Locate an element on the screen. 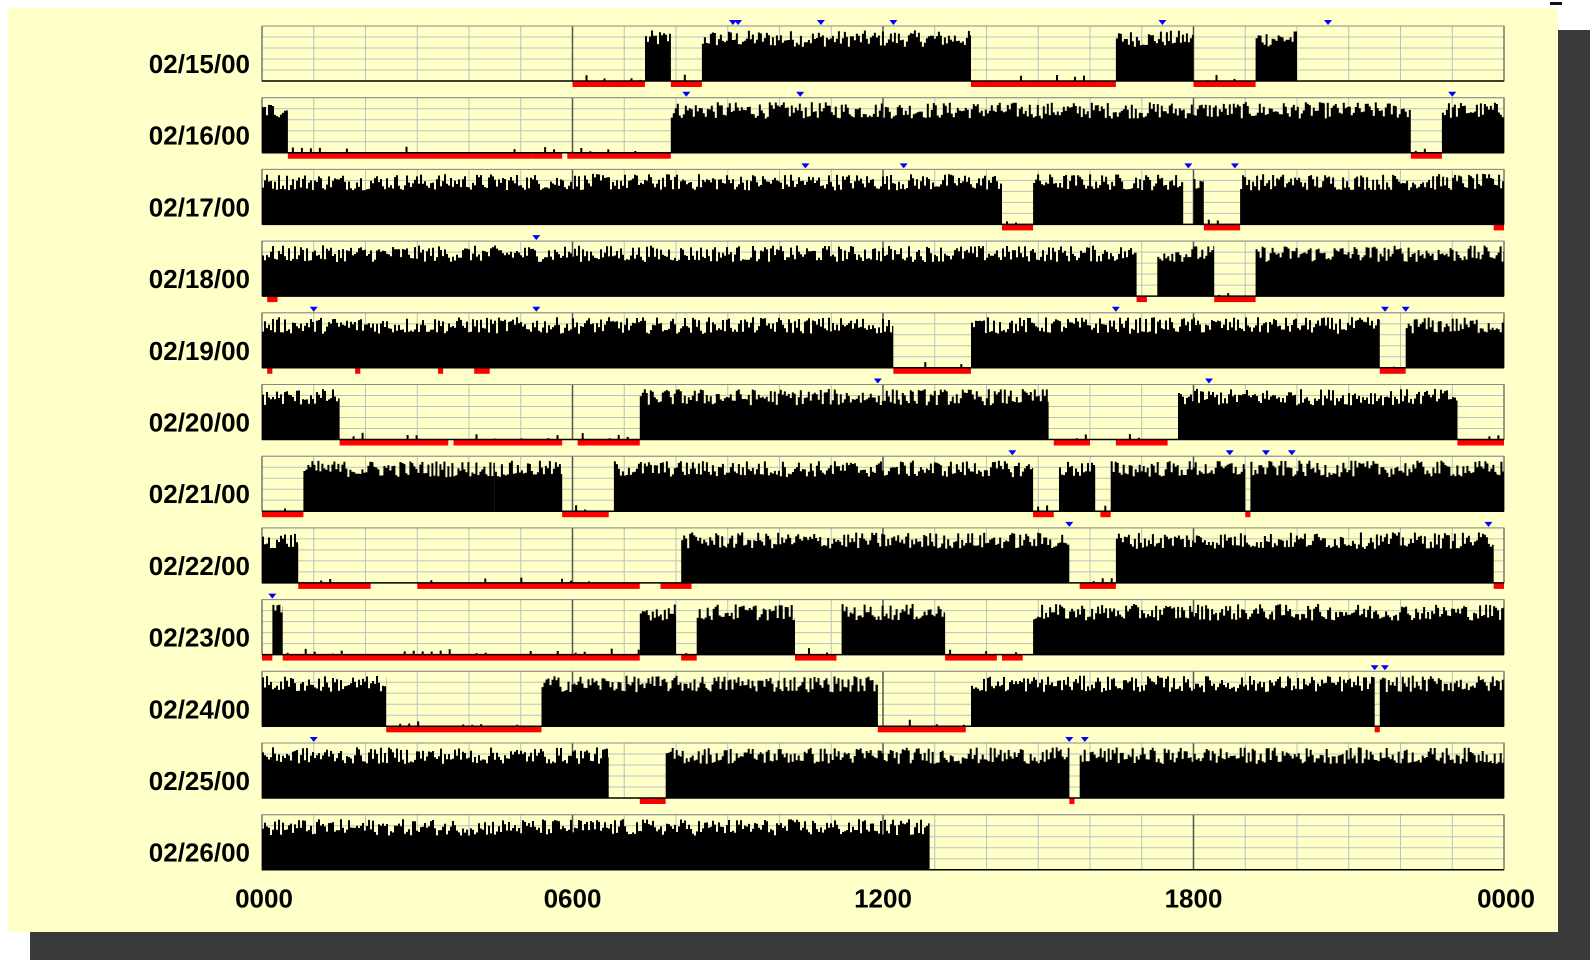  day-row: 02/18/00 is located at coordinates (827, 269).